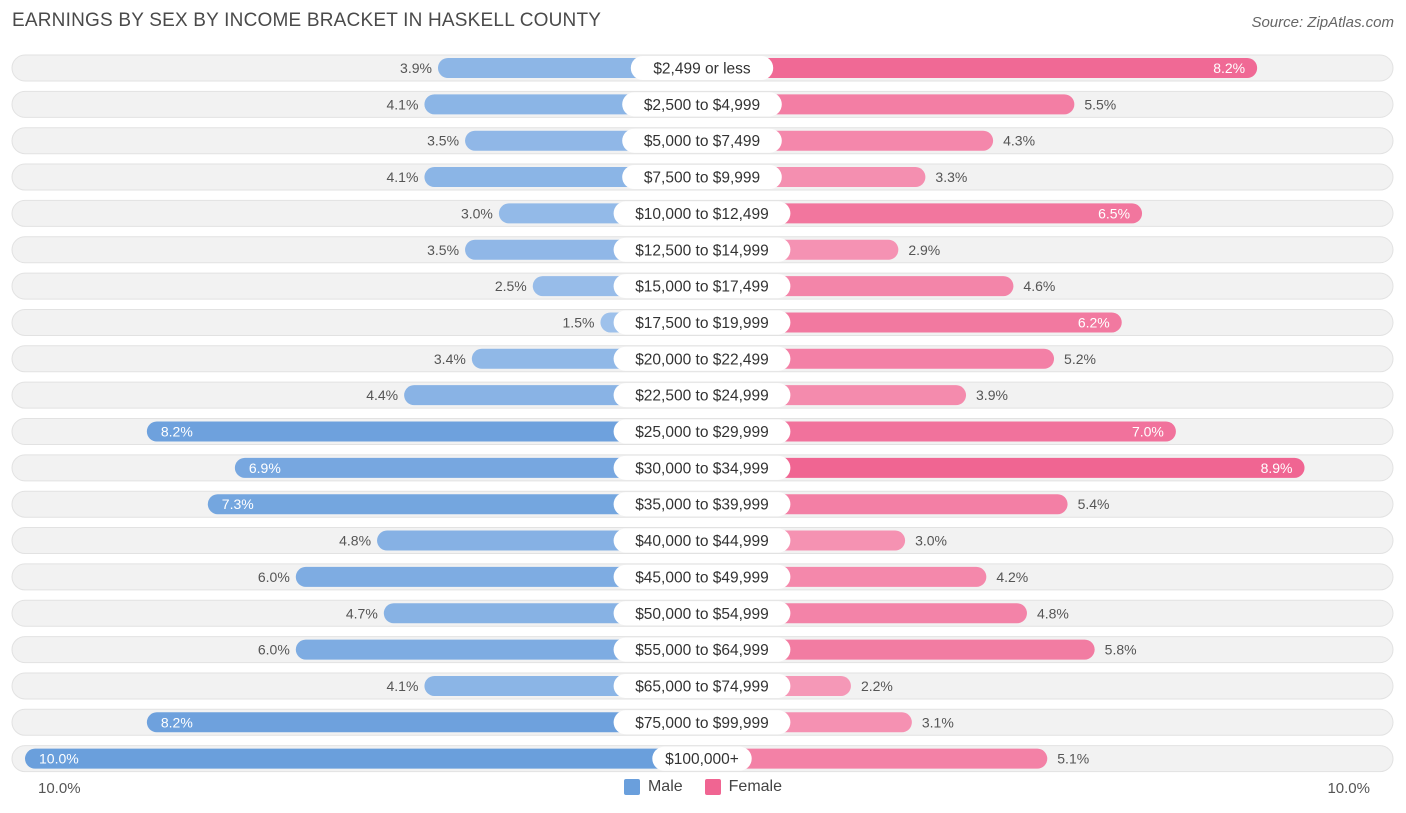 This screenshot has height=813, width=1406. What do you see at coordinates (238, 504) in the screenshot?
I see `male-value-label: 7.3%` at bounding box center [238, 504].